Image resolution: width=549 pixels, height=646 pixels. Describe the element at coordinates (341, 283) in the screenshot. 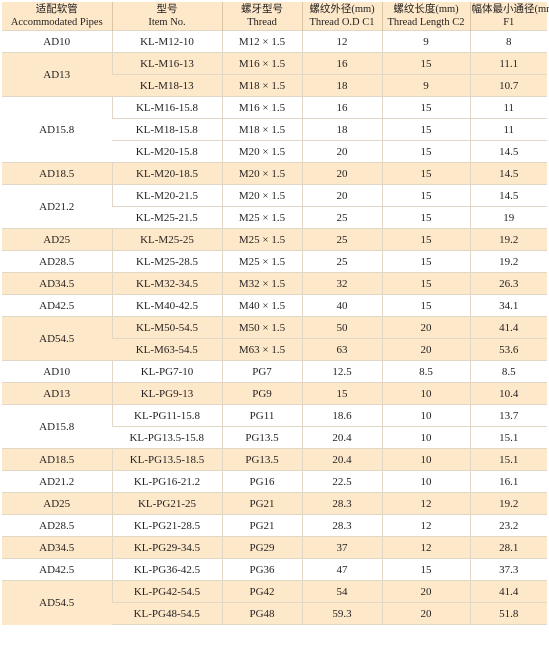

I see `thread-od-cell: 32` at that location.